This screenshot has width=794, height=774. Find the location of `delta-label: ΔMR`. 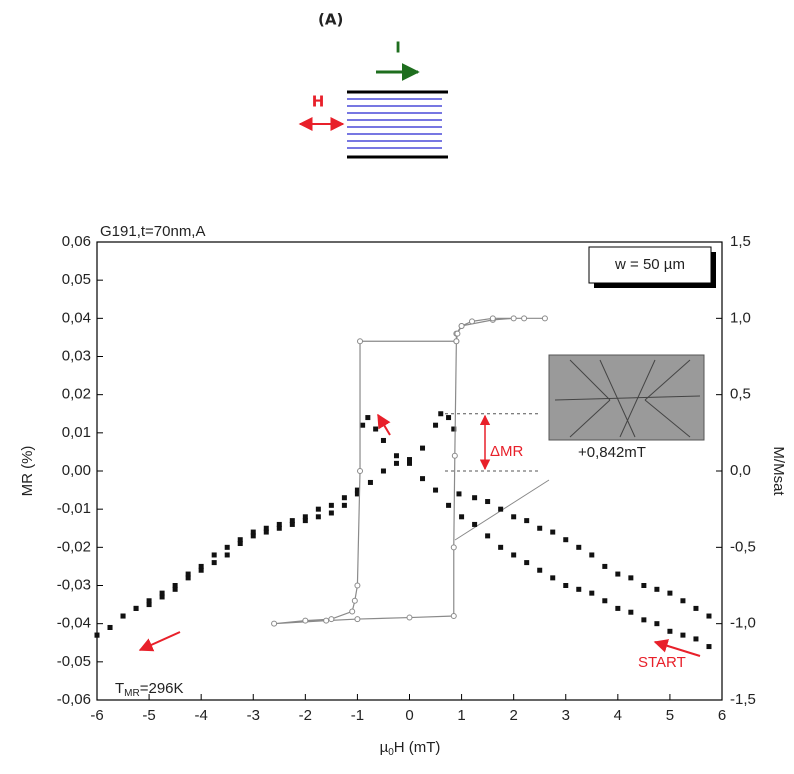

delta-label: ΔMR is located at coordinates (507, 451).